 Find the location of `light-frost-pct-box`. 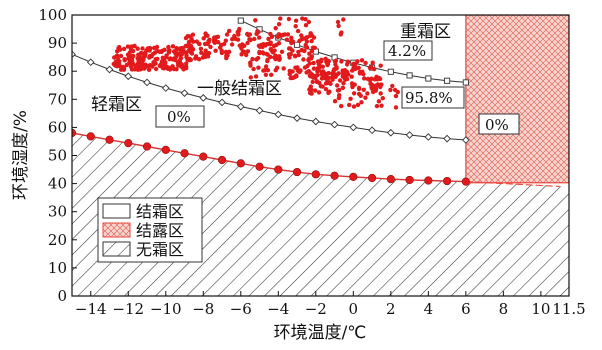

light-frost-pct-box is located at coordinates (180, 116).